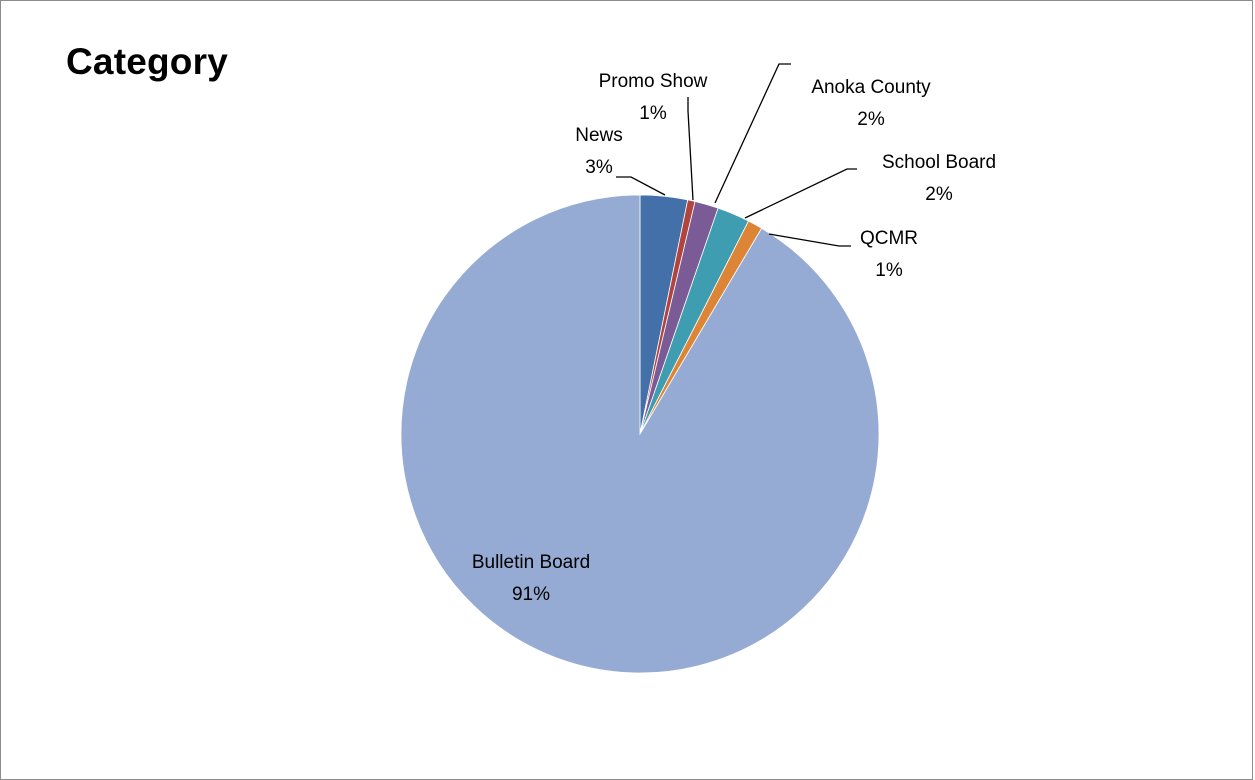 The height and width of the screenshot is (780, 1255). Describe the element at coordinates (800, 193) in the screenshot. I see `leader-line-school-board` at that location.